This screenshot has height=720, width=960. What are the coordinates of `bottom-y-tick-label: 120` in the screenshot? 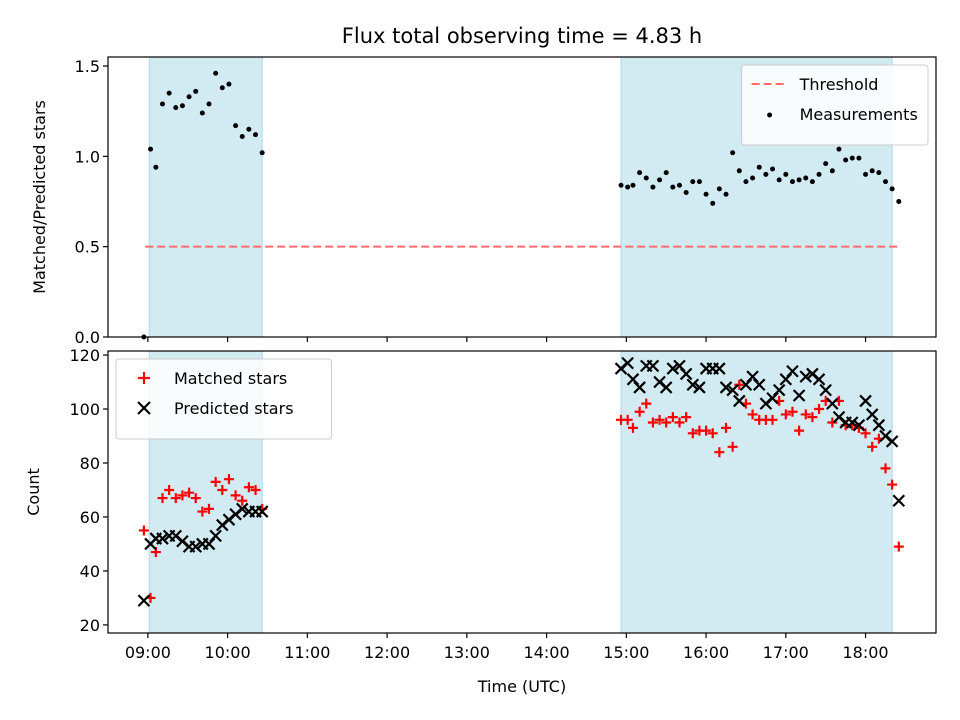 It's located at (84, 355).